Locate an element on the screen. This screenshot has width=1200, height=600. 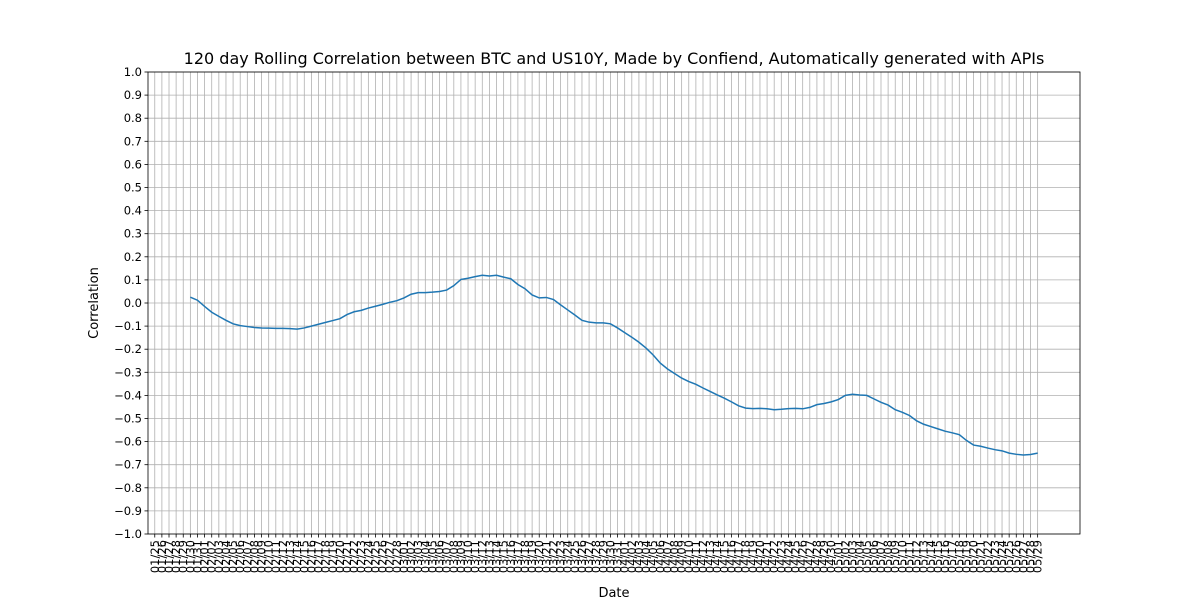
x-tick-label: 03/21 is located at coordinates (546, 556).